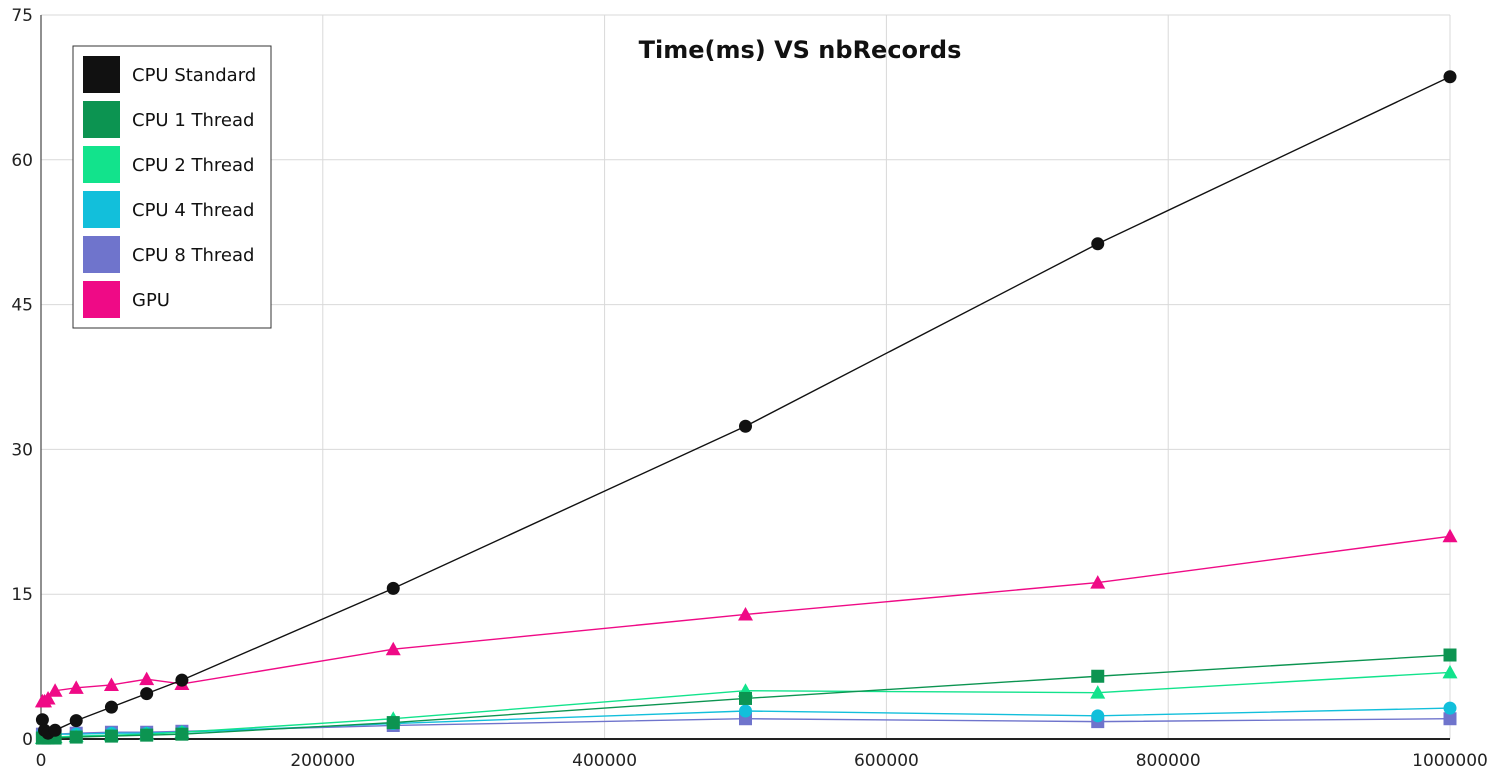  I want to click on x-tick-label: 400000, so click(604, 761).